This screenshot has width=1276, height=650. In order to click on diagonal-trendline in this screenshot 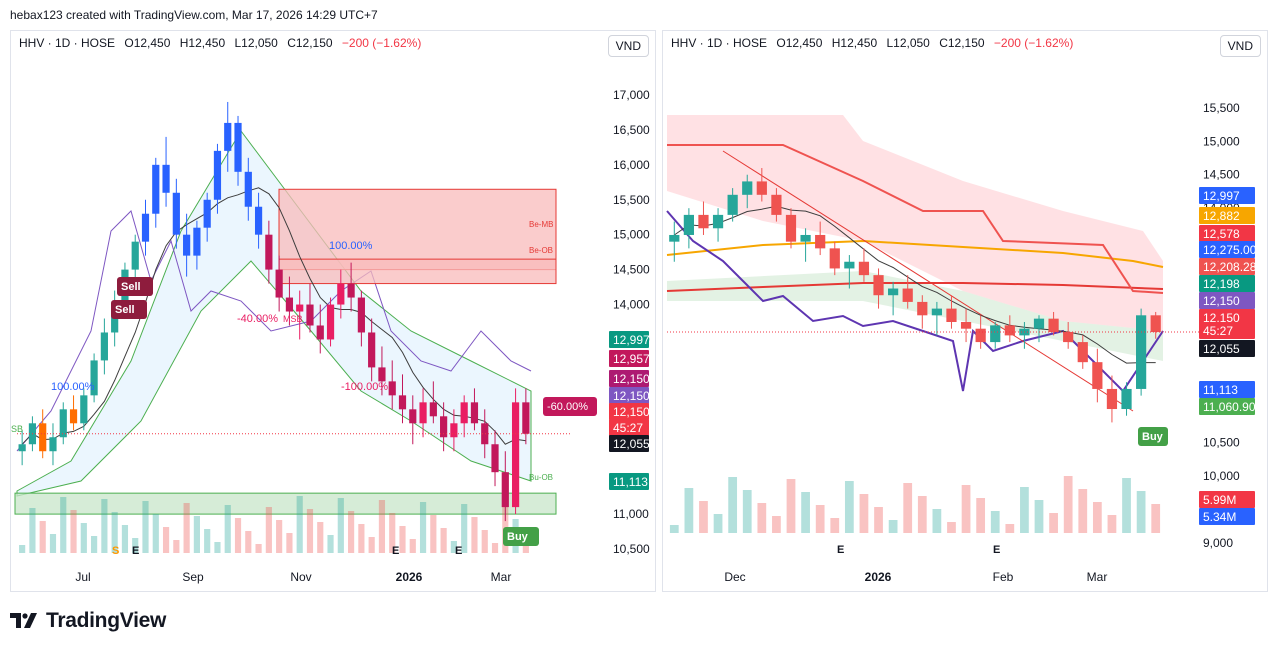, I will do `click(928, 281)`.